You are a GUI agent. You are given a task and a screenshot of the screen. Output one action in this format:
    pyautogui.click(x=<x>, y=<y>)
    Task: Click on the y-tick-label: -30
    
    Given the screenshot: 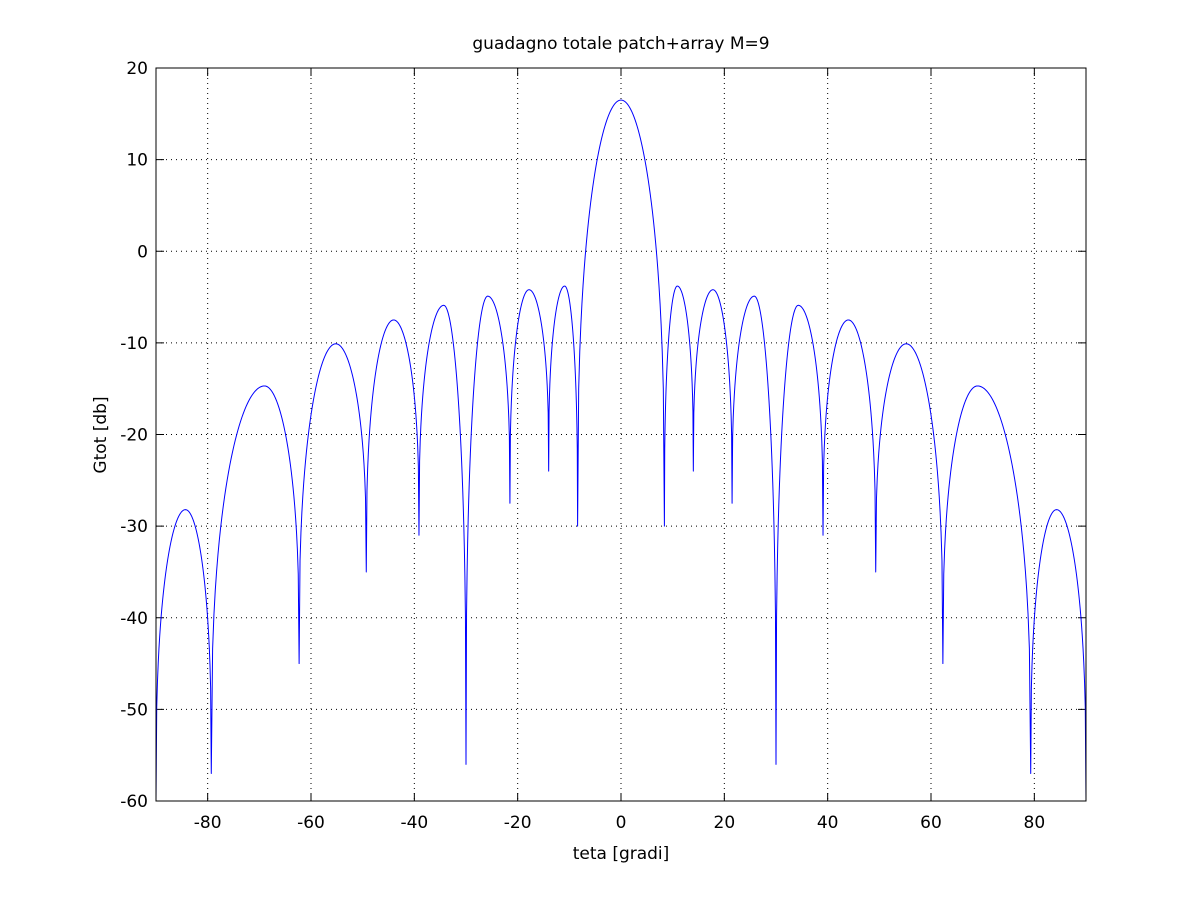 What is the action you would take?
    pyautogui.click(x=134, y=527)
    